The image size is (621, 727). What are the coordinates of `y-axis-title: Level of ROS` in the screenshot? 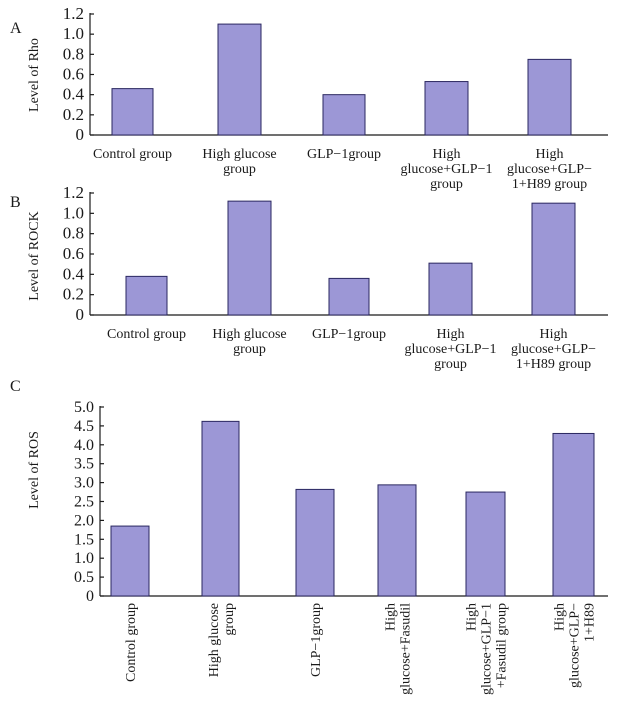 It's located at (34, 470).